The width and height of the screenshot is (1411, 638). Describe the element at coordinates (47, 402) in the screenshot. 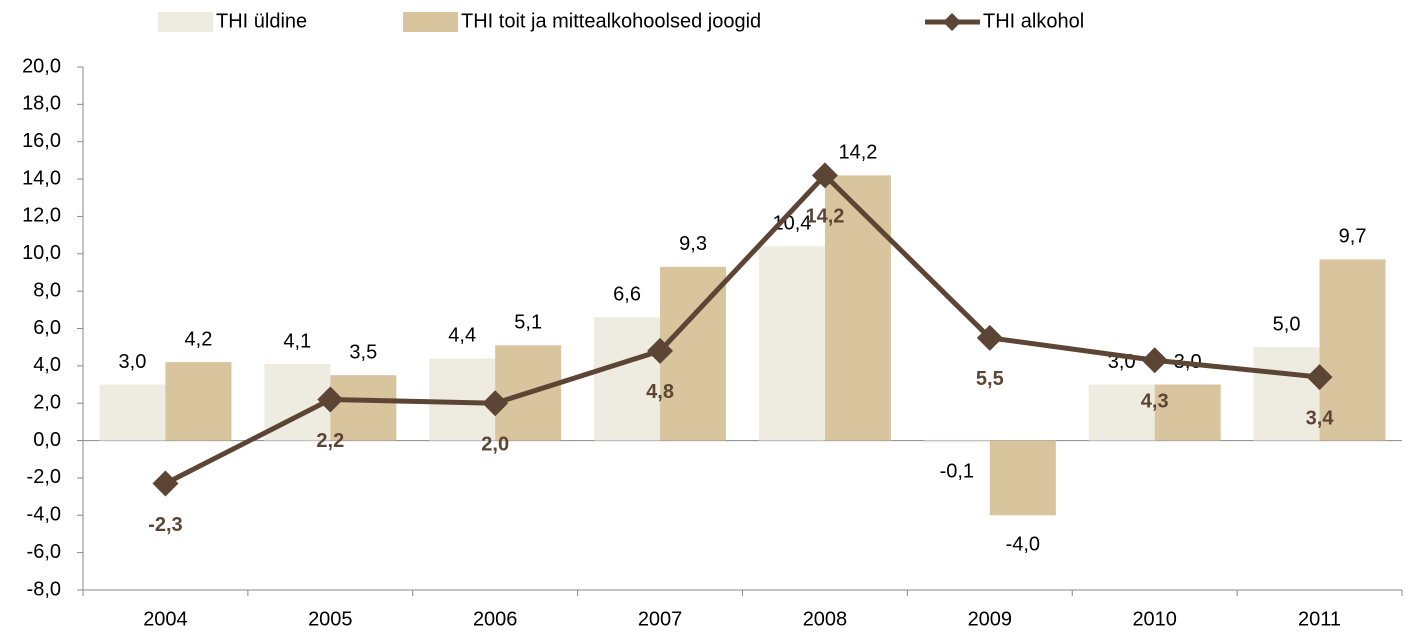

I see `y-tick-label: 2,0` at that location.